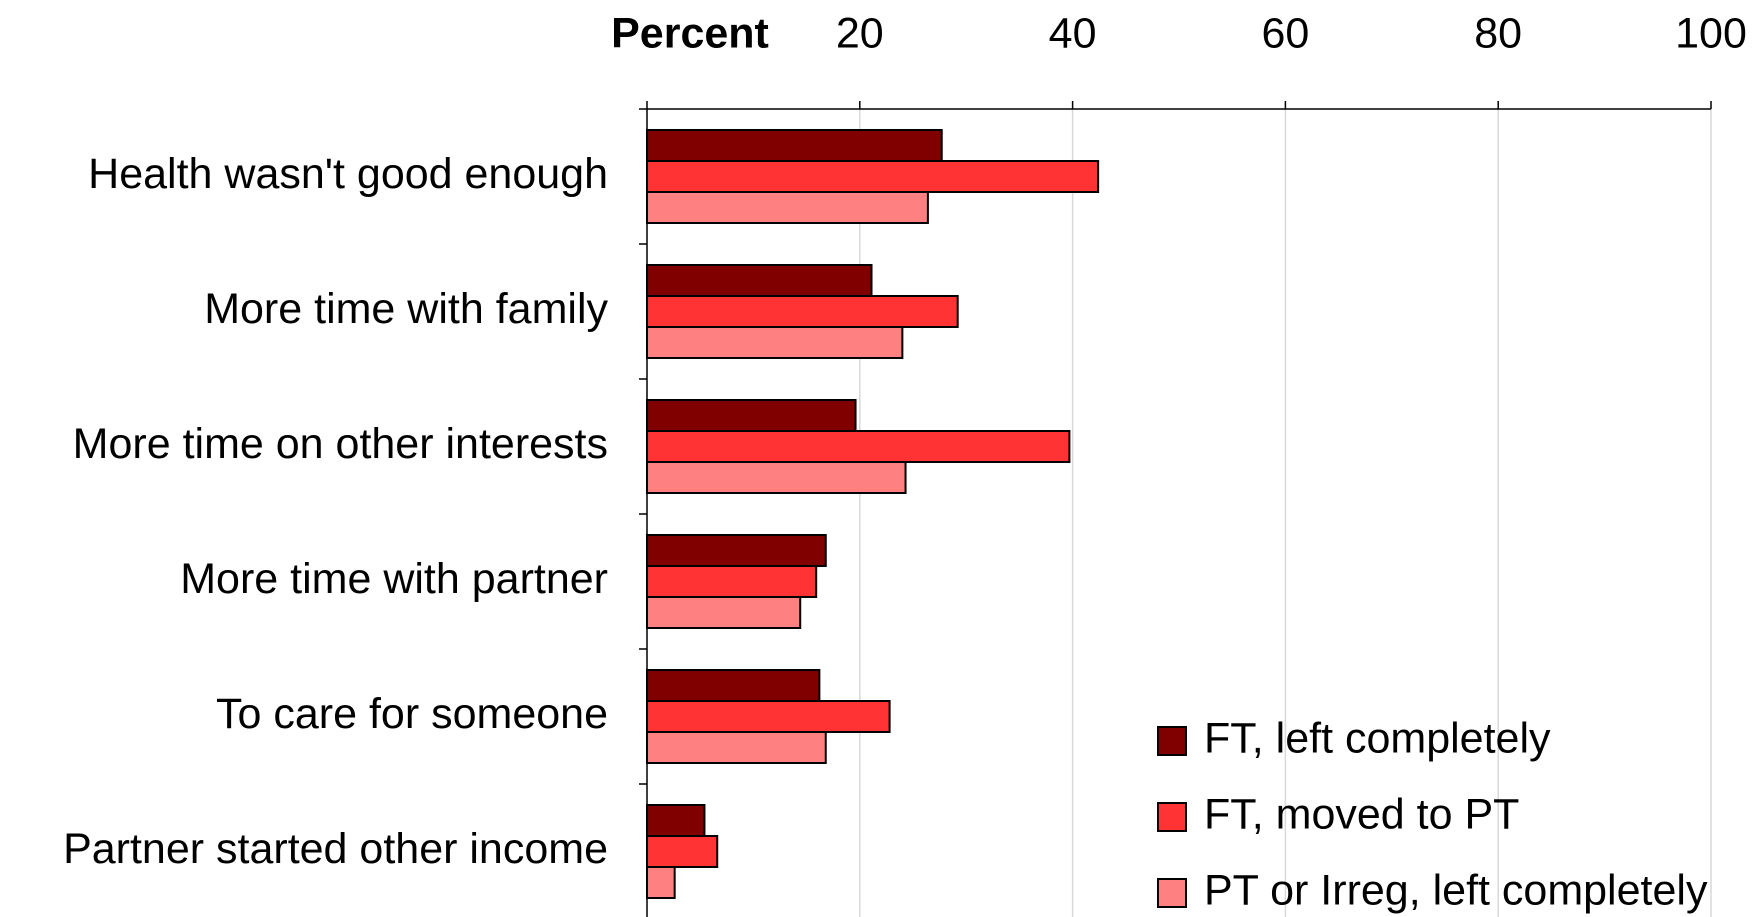 The width and height of the screenshot is (1756, 917). What do you see at coordinates (1711, 33) in the screenshot?
I see `x-tick-label: 100` at bounding box center [1711, 33].